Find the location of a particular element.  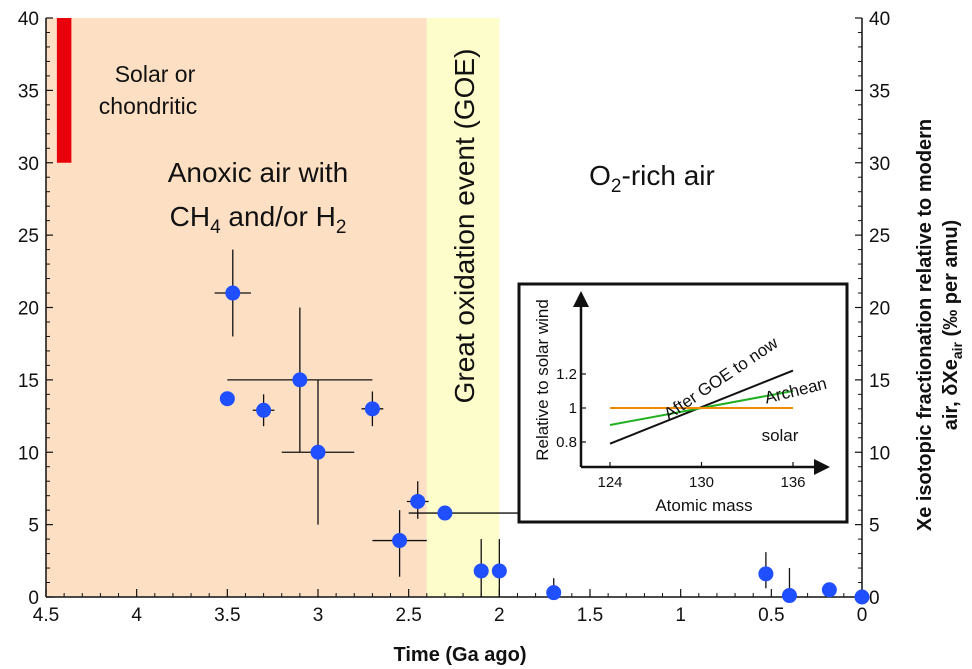

o-subscript: 2 is located at coordinates (616, 186).